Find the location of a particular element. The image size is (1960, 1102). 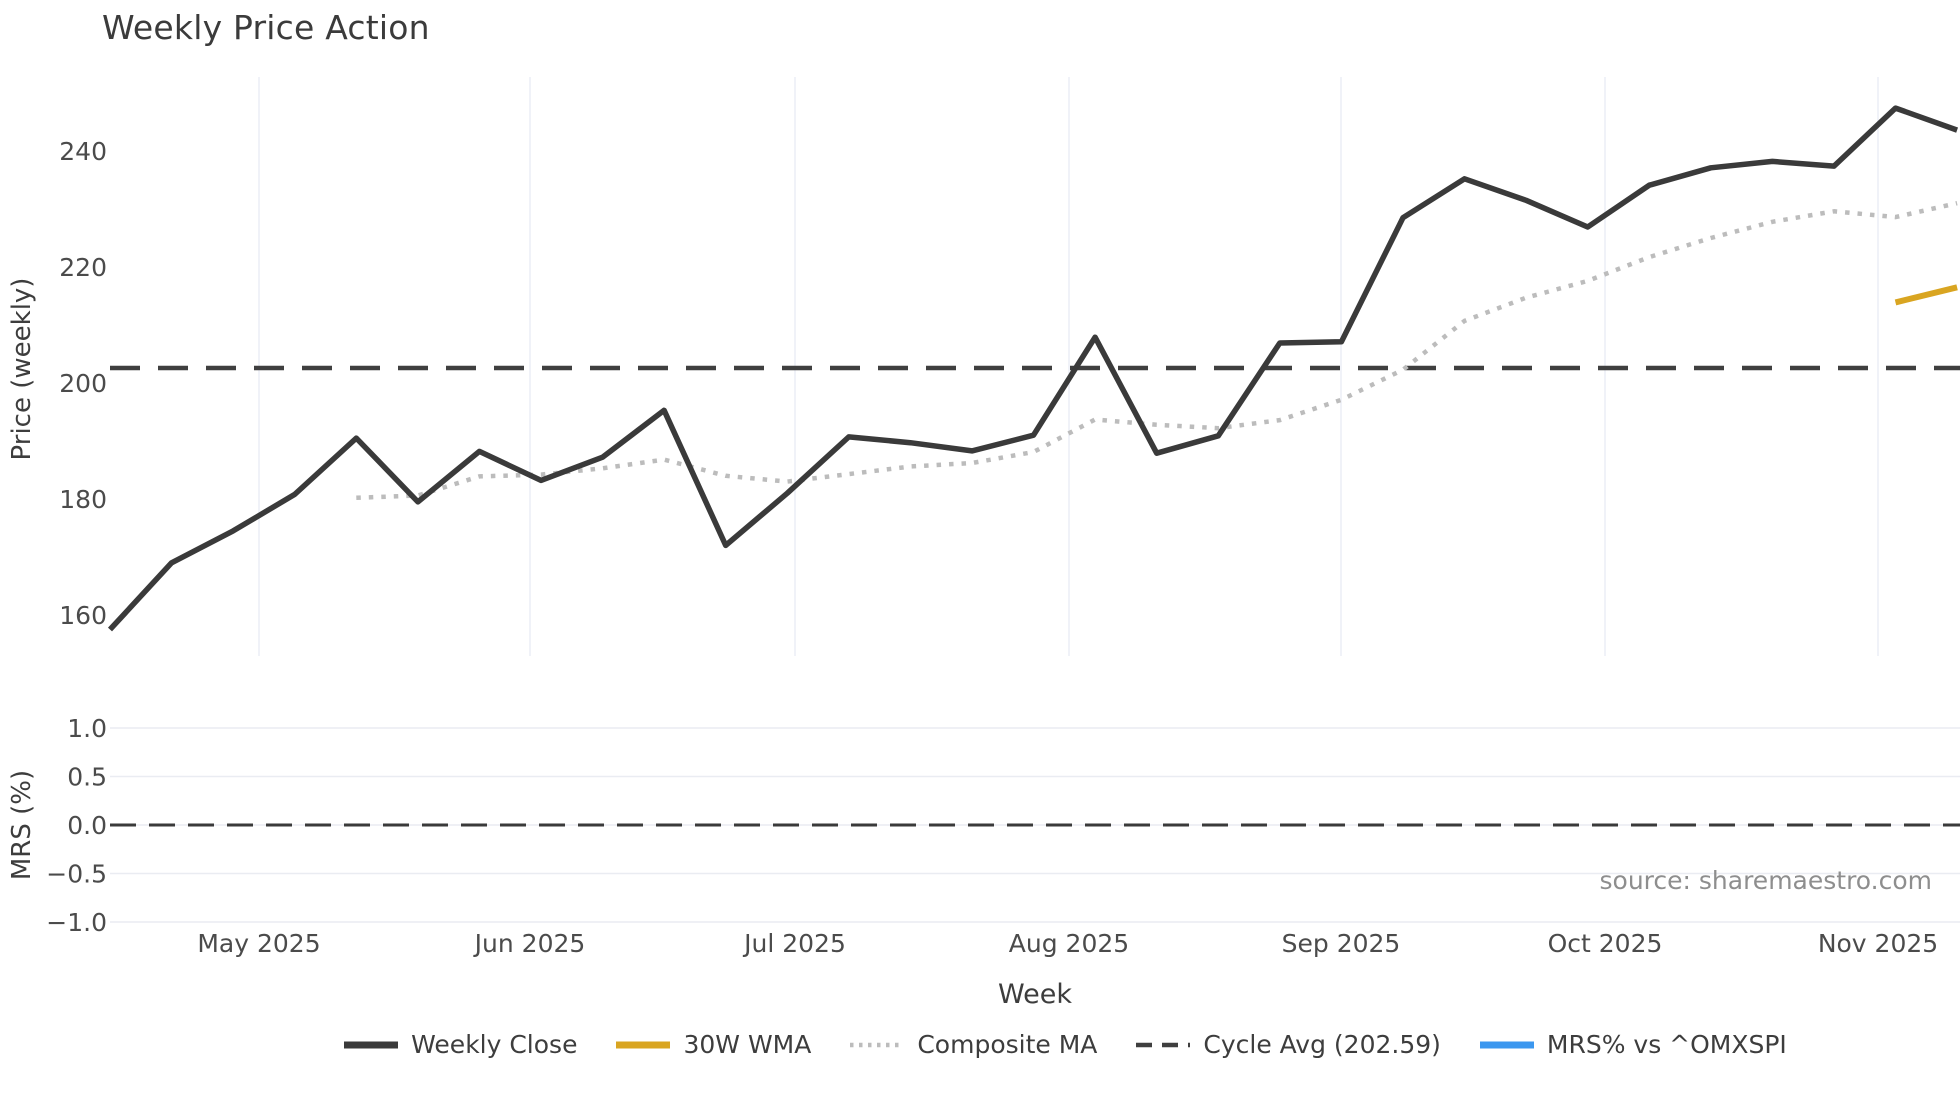

mrs-tick-label: 1.0 is located at coordinates (87, 728).